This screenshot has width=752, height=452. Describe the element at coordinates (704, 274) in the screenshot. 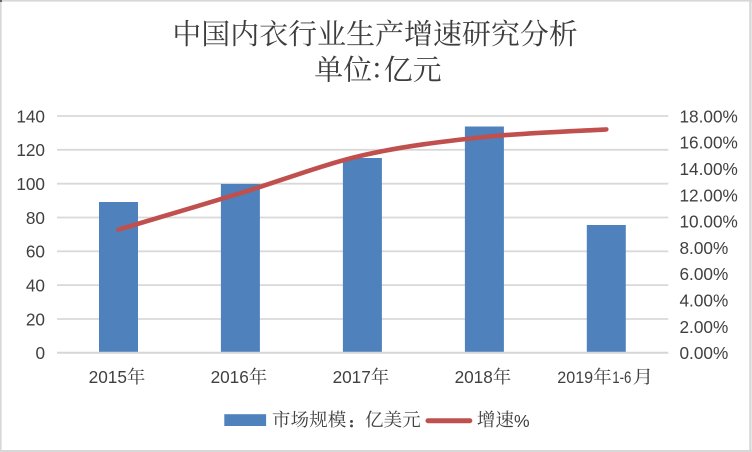

I see `svg-text: 6.00%` at that location.